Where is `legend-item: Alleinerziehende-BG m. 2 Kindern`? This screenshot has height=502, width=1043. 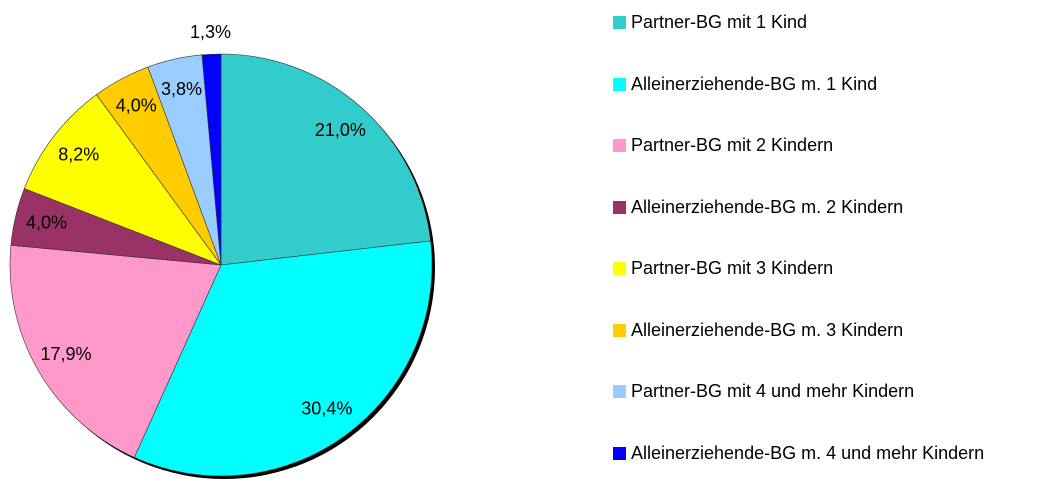 legend-item: Alleinerziehende-BG m. 2 Kindern is located at coordinates (822, 226).